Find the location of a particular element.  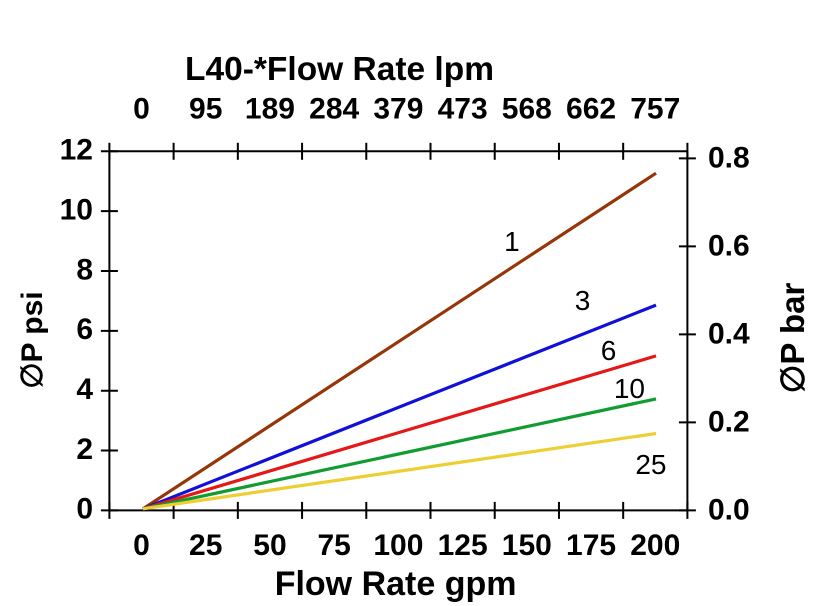

svg-text: 473 is located at coordinates (463, 108).